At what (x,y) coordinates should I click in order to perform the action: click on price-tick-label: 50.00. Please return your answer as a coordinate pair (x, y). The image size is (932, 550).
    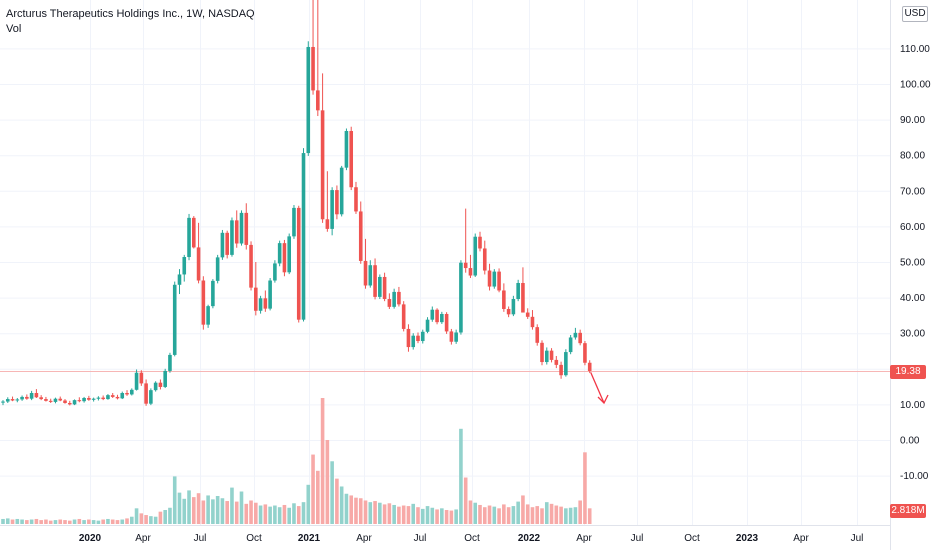
    Looking at the image, I should click on (912, 263).